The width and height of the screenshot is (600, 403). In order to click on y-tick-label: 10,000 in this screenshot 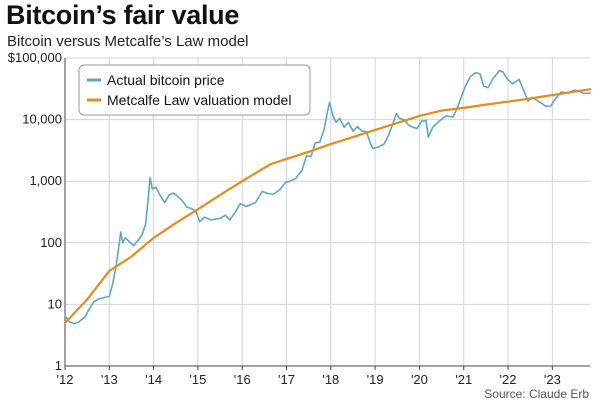, I will do `click(42, 119)`.